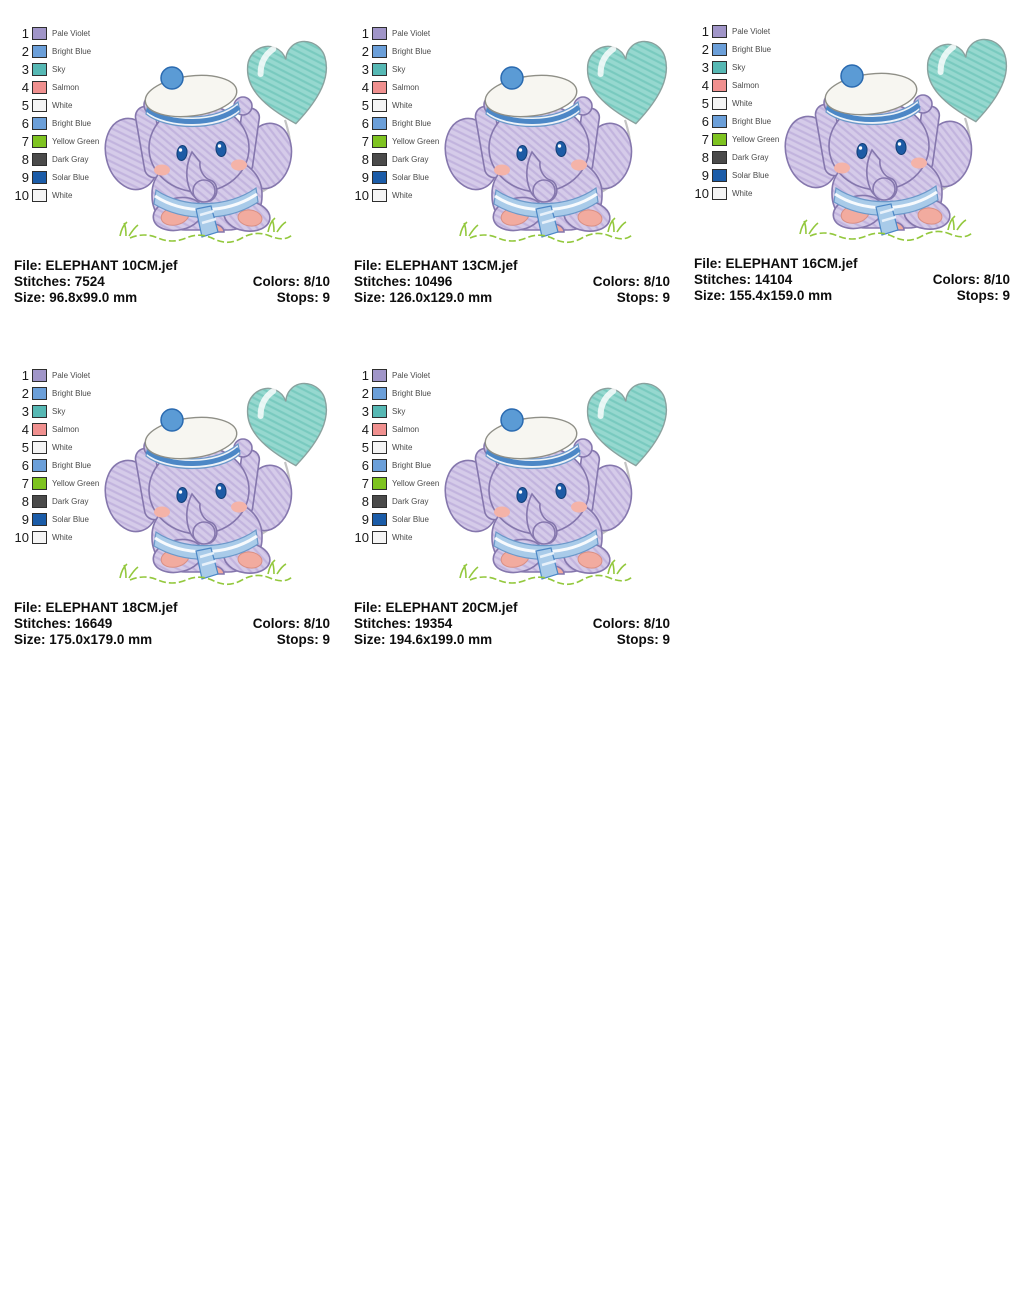 The image size is (1015, 1305). What do you see at coordinates (750, 157) in the screenshot?
I see `thread-label: Dark Gray` at bounding box center [750, 157].